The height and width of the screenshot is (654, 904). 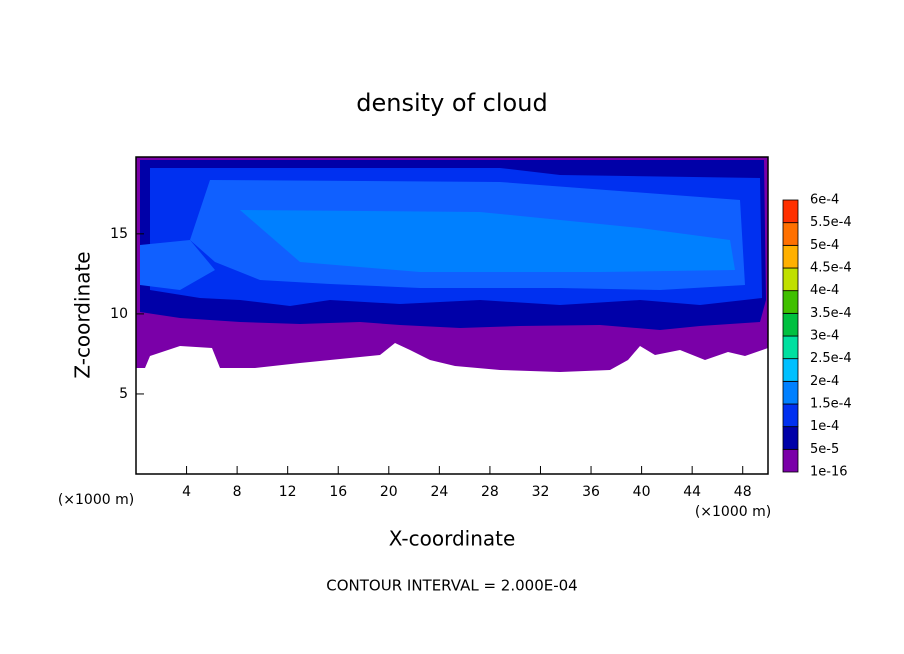 I want to click on x-tick-label: 40, so click(x=642, y=492).